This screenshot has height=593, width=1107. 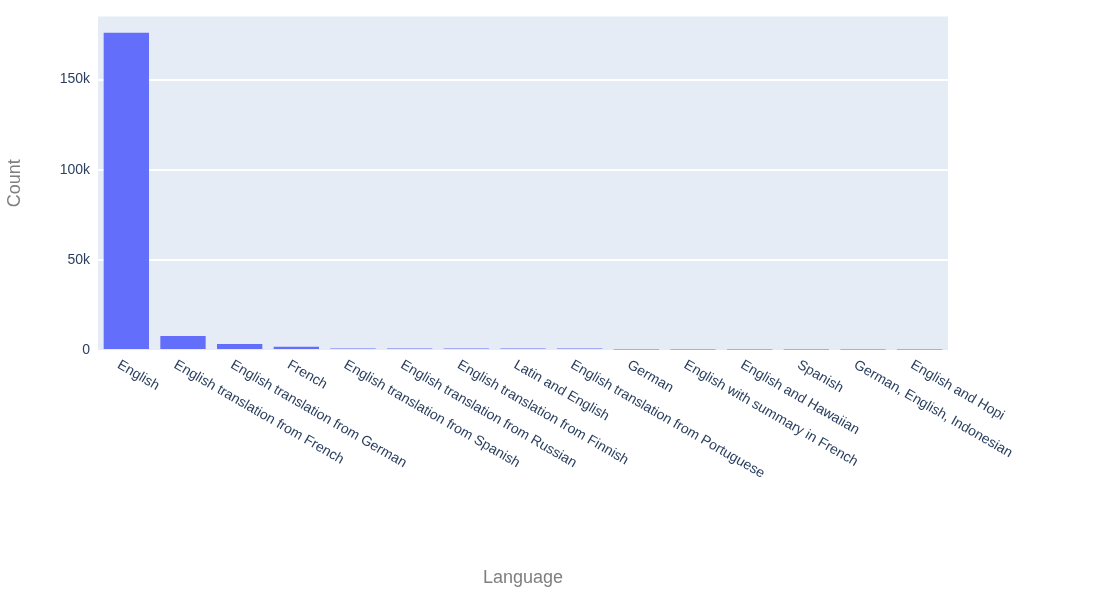 What do you see at coordinates (75, 168) in the screenshot?
I see `y-tick-label: 100k` at bounding box center [75, 168].